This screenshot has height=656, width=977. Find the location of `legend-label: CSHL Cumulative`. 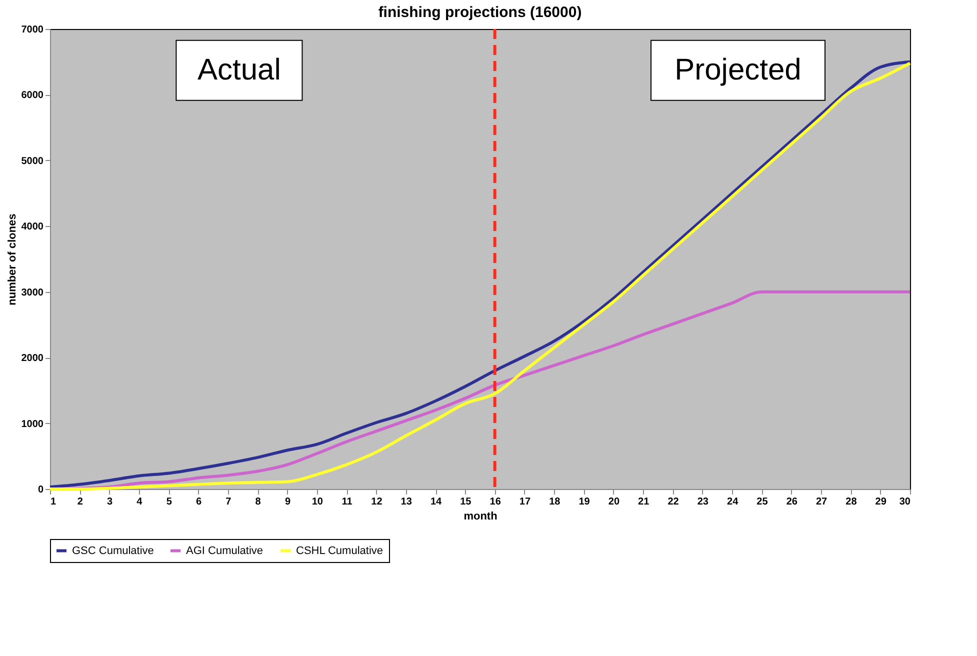

legend-label: CSHL Cumulative is located at coordinates (340, 550).